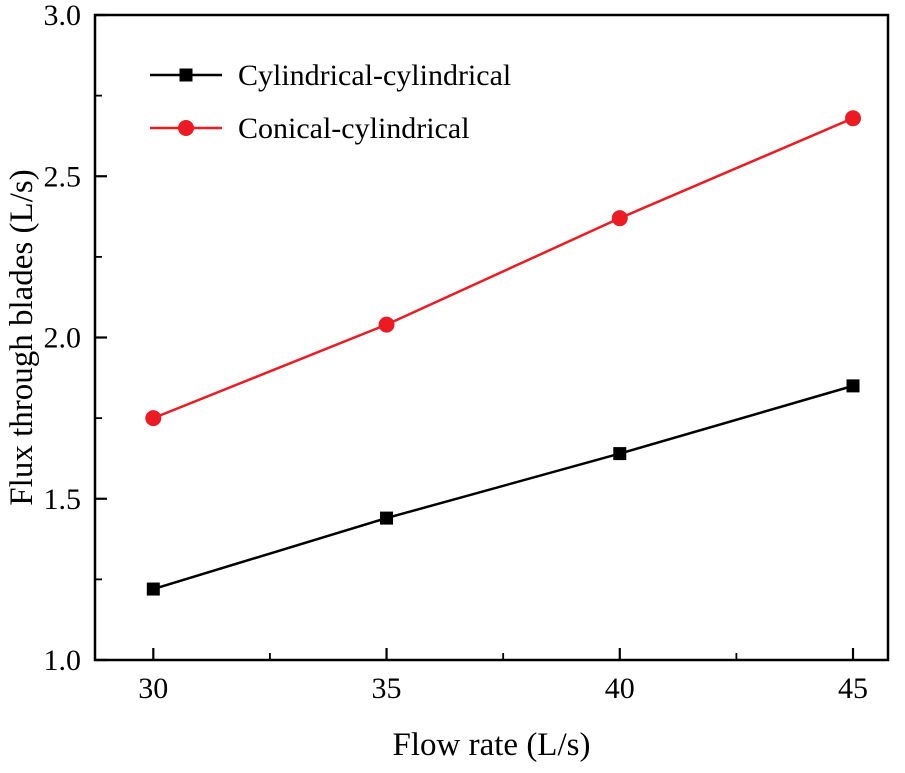  Describe the element at coordinates (63, 16) in the screenshot. I see `y-tick-label: 3.0` at that location.